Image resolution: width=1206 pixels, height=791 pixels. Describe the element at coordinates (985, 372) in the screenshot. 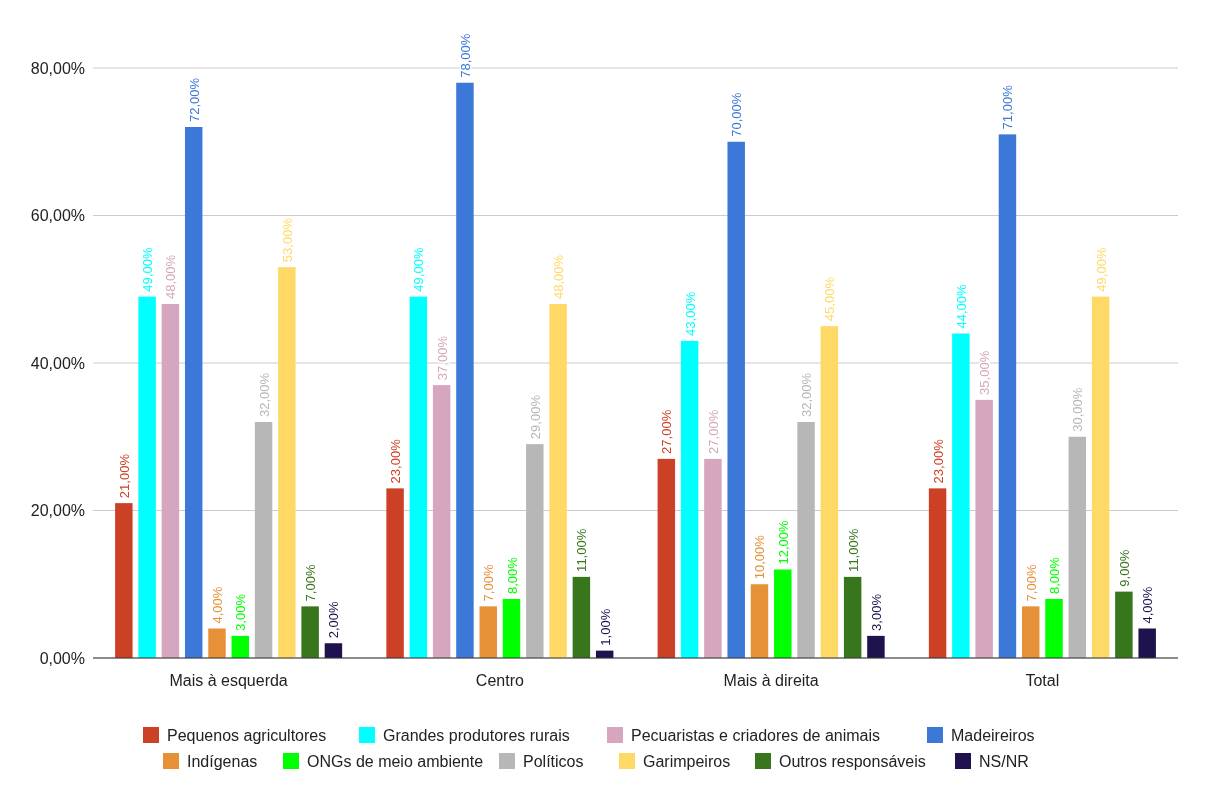

I see `data-label: 35,00%` at that location.